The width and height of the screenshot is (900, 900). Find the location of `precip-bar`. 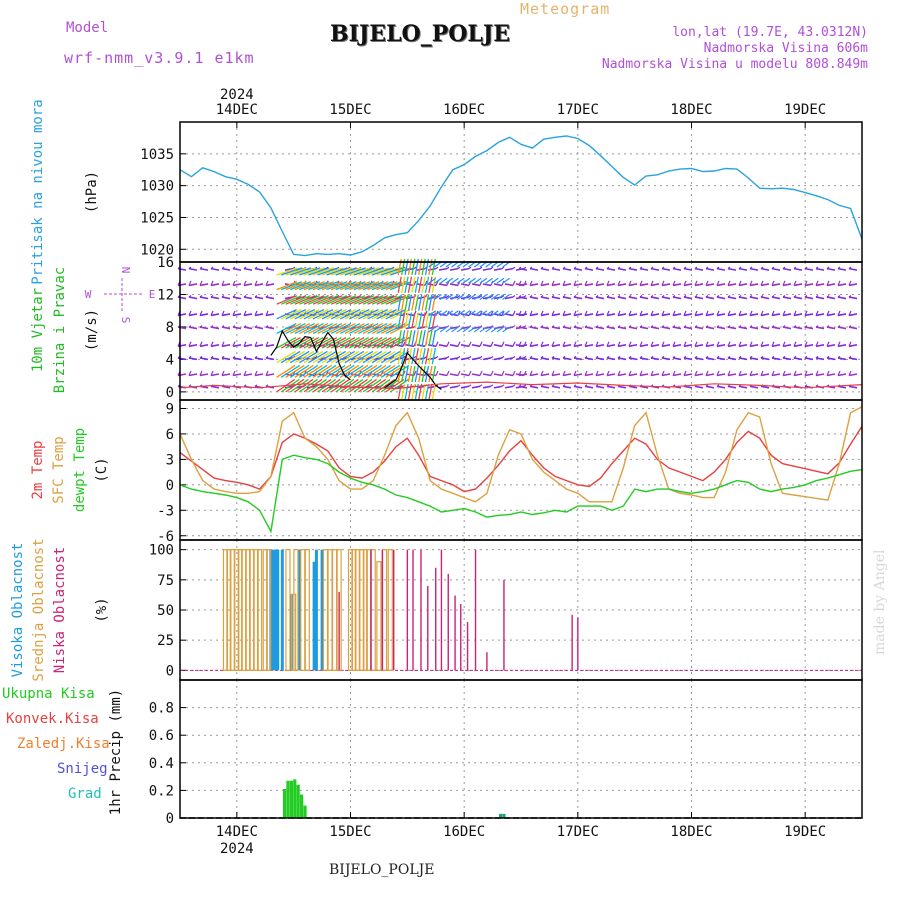

precip-bar is located at coordinates (298, 801).